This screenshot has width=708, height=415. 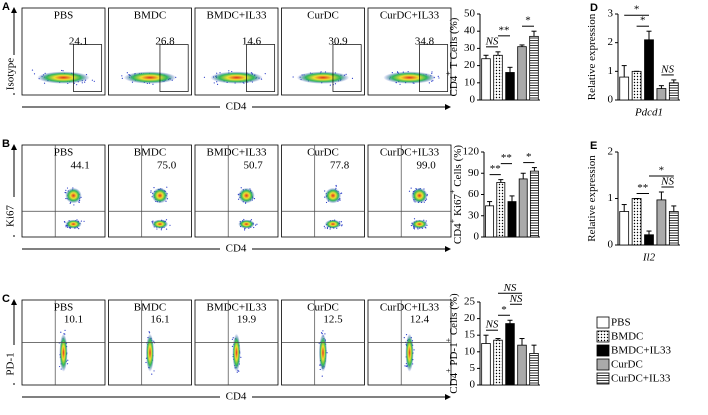 What do you see at coordinates (470, 31) in the screenshot?
I see `y-tick-label: 40` at bounding box center [470, 31].